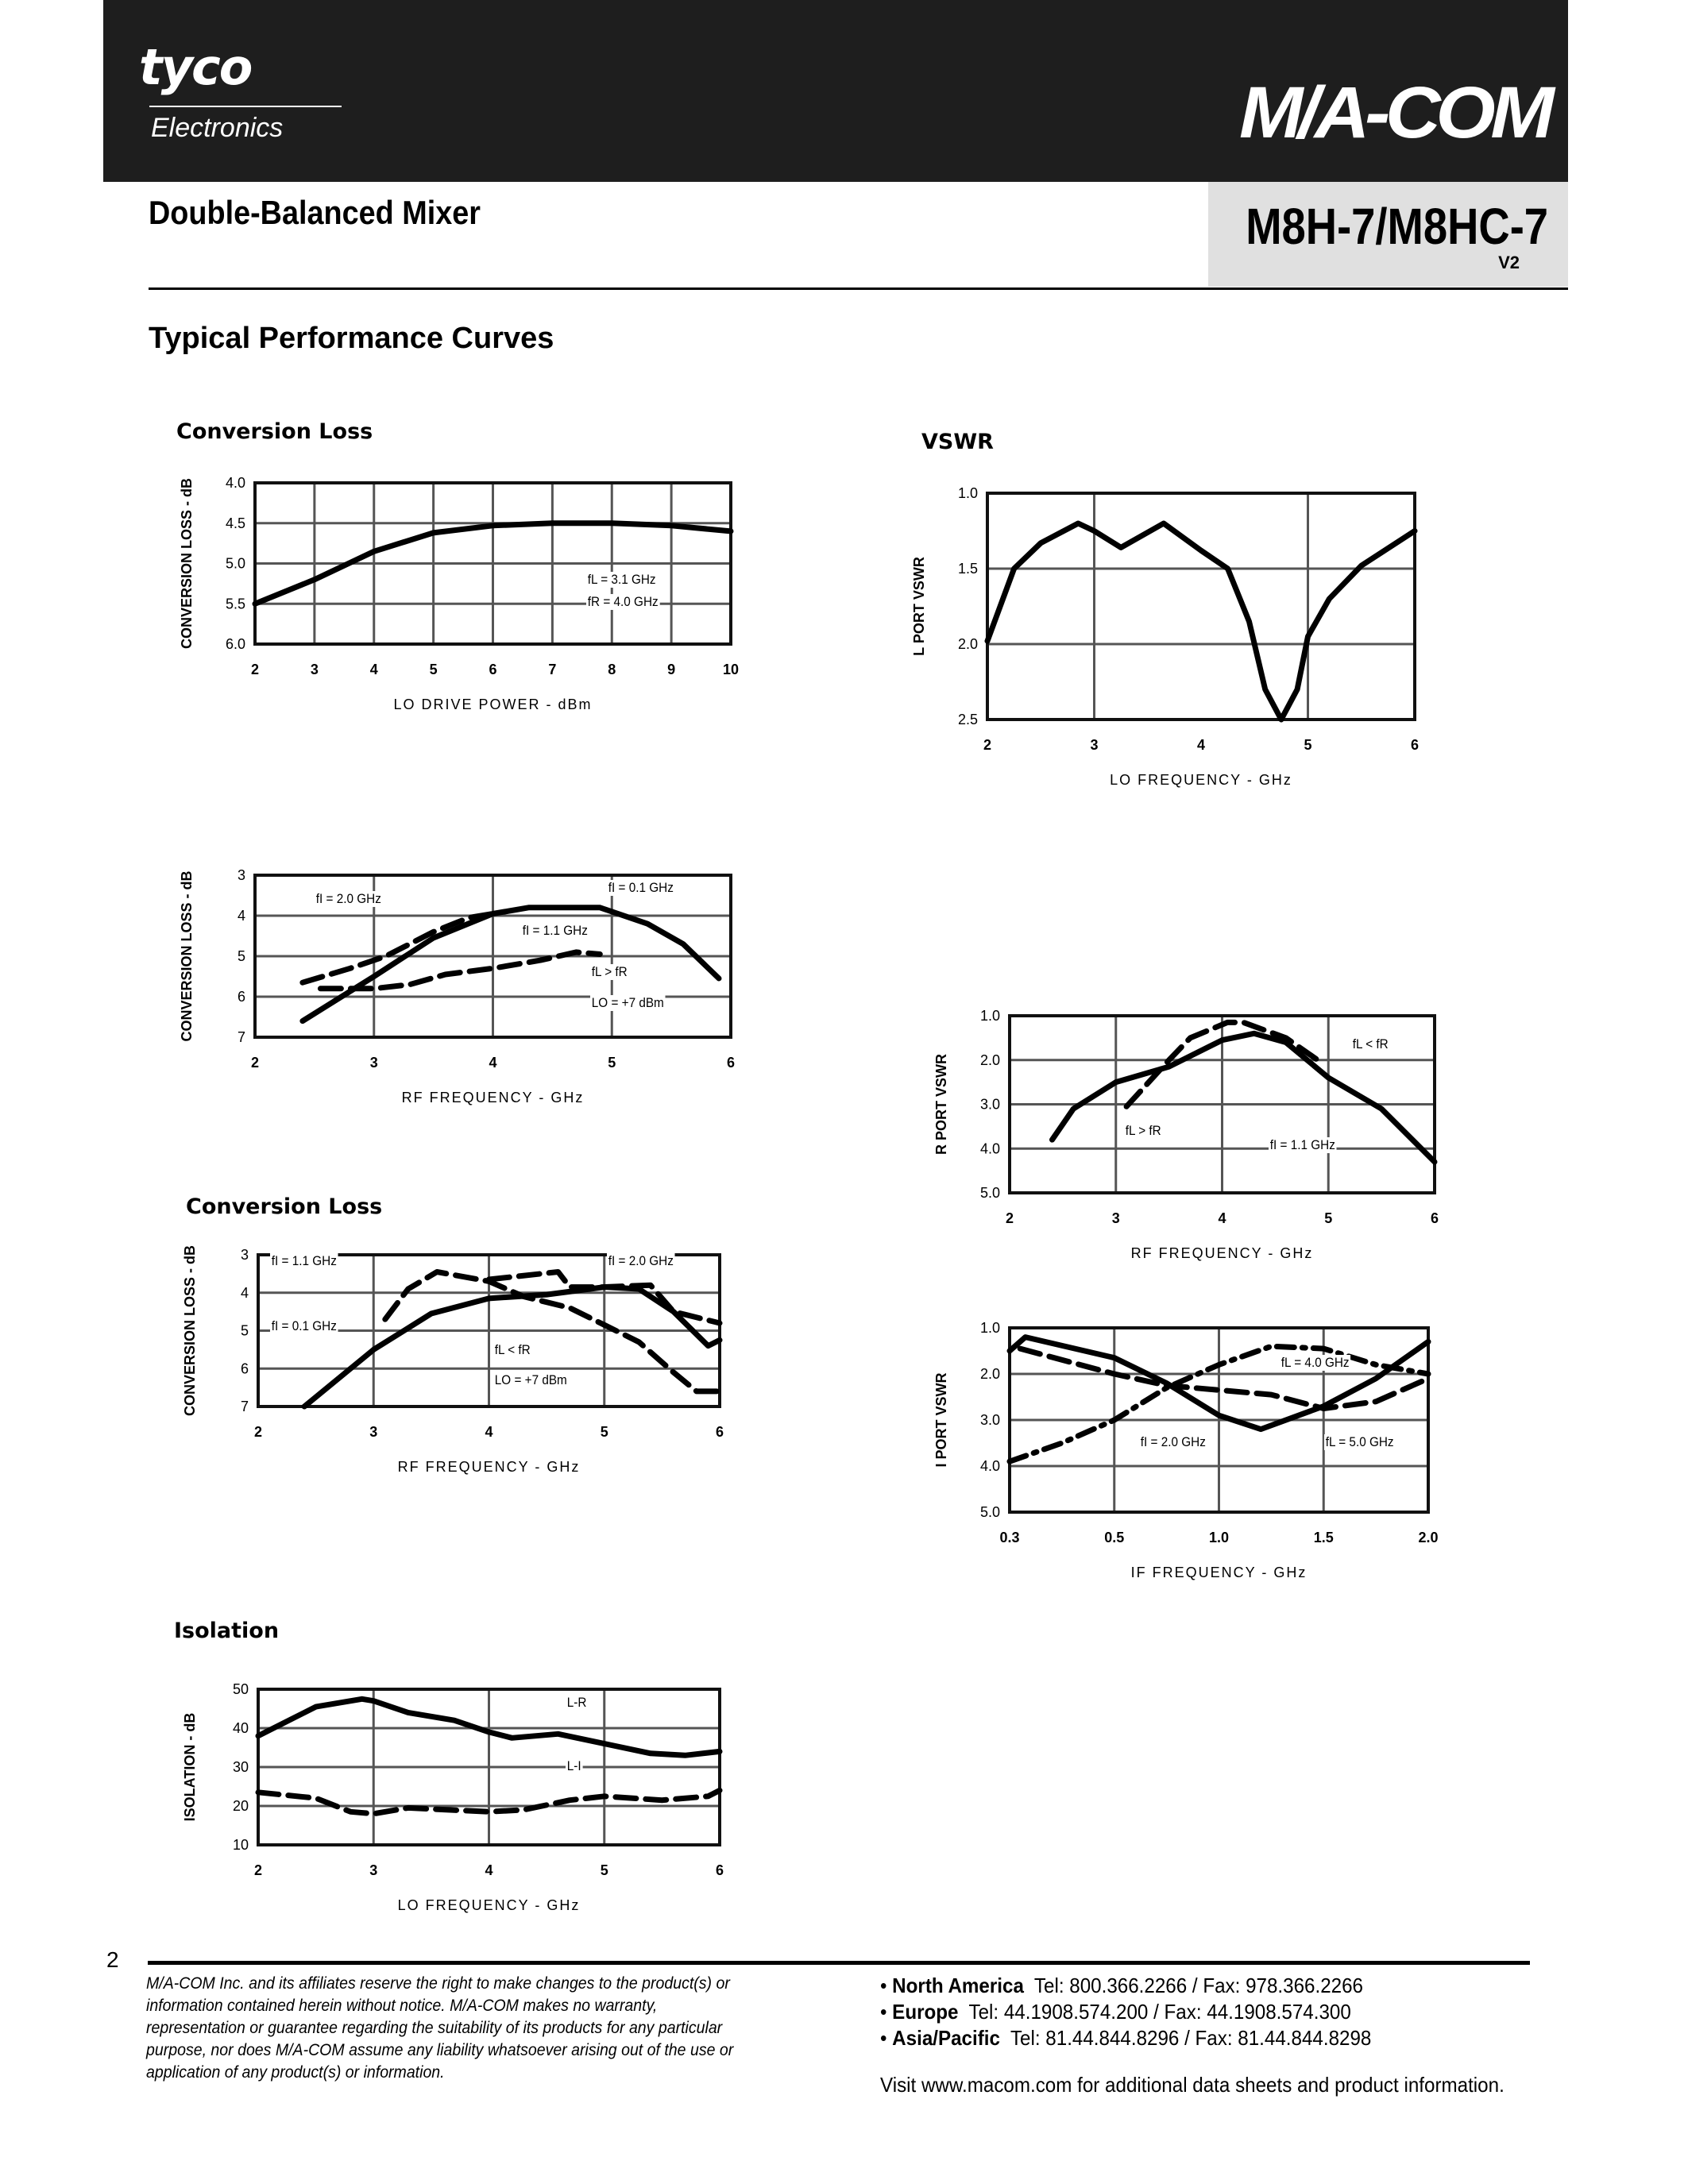 The width and height of the screenshot is (1688, 2184). What do you see at coordinates (1509, 262) in the screenshot?
I see `revision: V2` at bounding box center [1509, 262].